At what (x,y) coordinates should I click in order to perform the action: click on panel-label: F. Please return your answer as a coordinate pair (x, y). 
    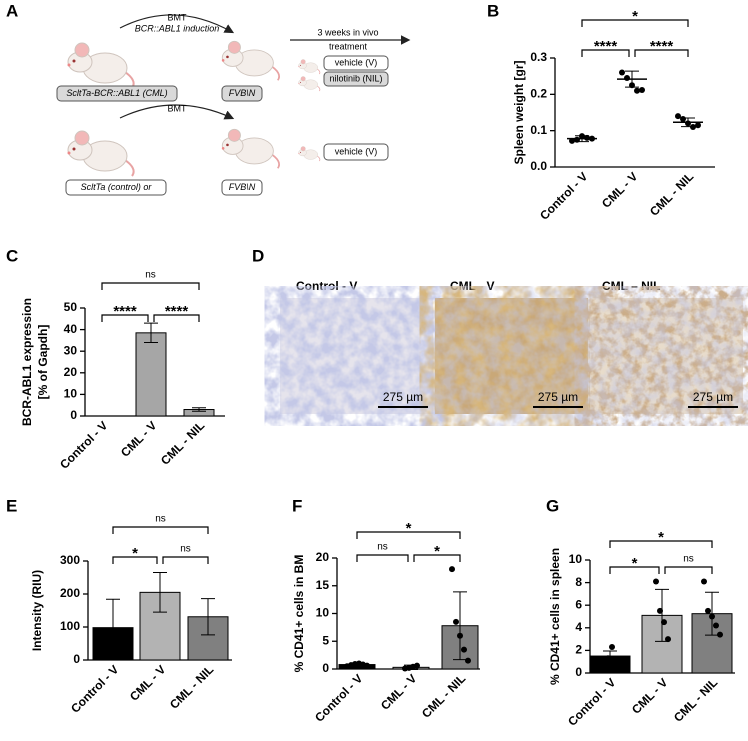
    Looking at the image, I should click on (297, 505).